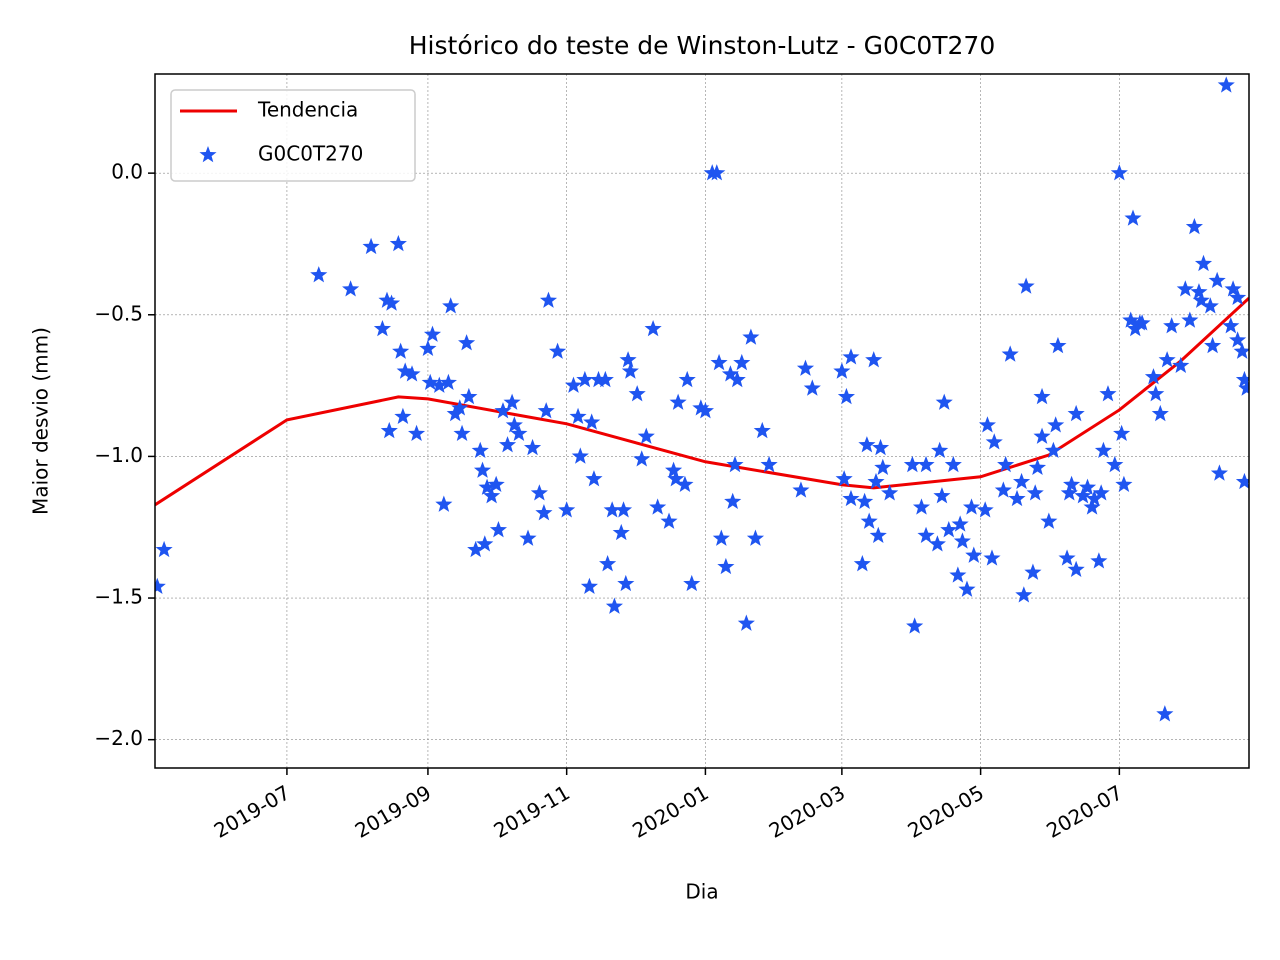  I want to click on x-axis-label: Dia, so click(701, 892).